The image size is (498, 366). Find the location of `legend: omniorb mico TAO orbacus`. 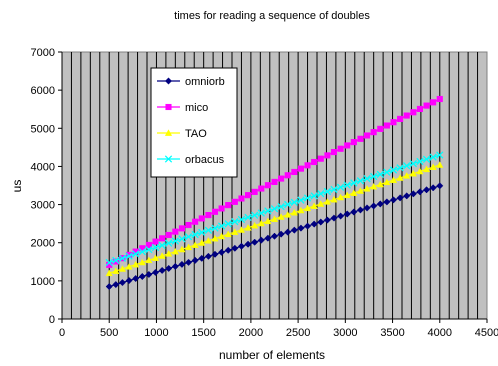

legend: omniorb mico TAO orbacus is located at coordinates (194, 122).